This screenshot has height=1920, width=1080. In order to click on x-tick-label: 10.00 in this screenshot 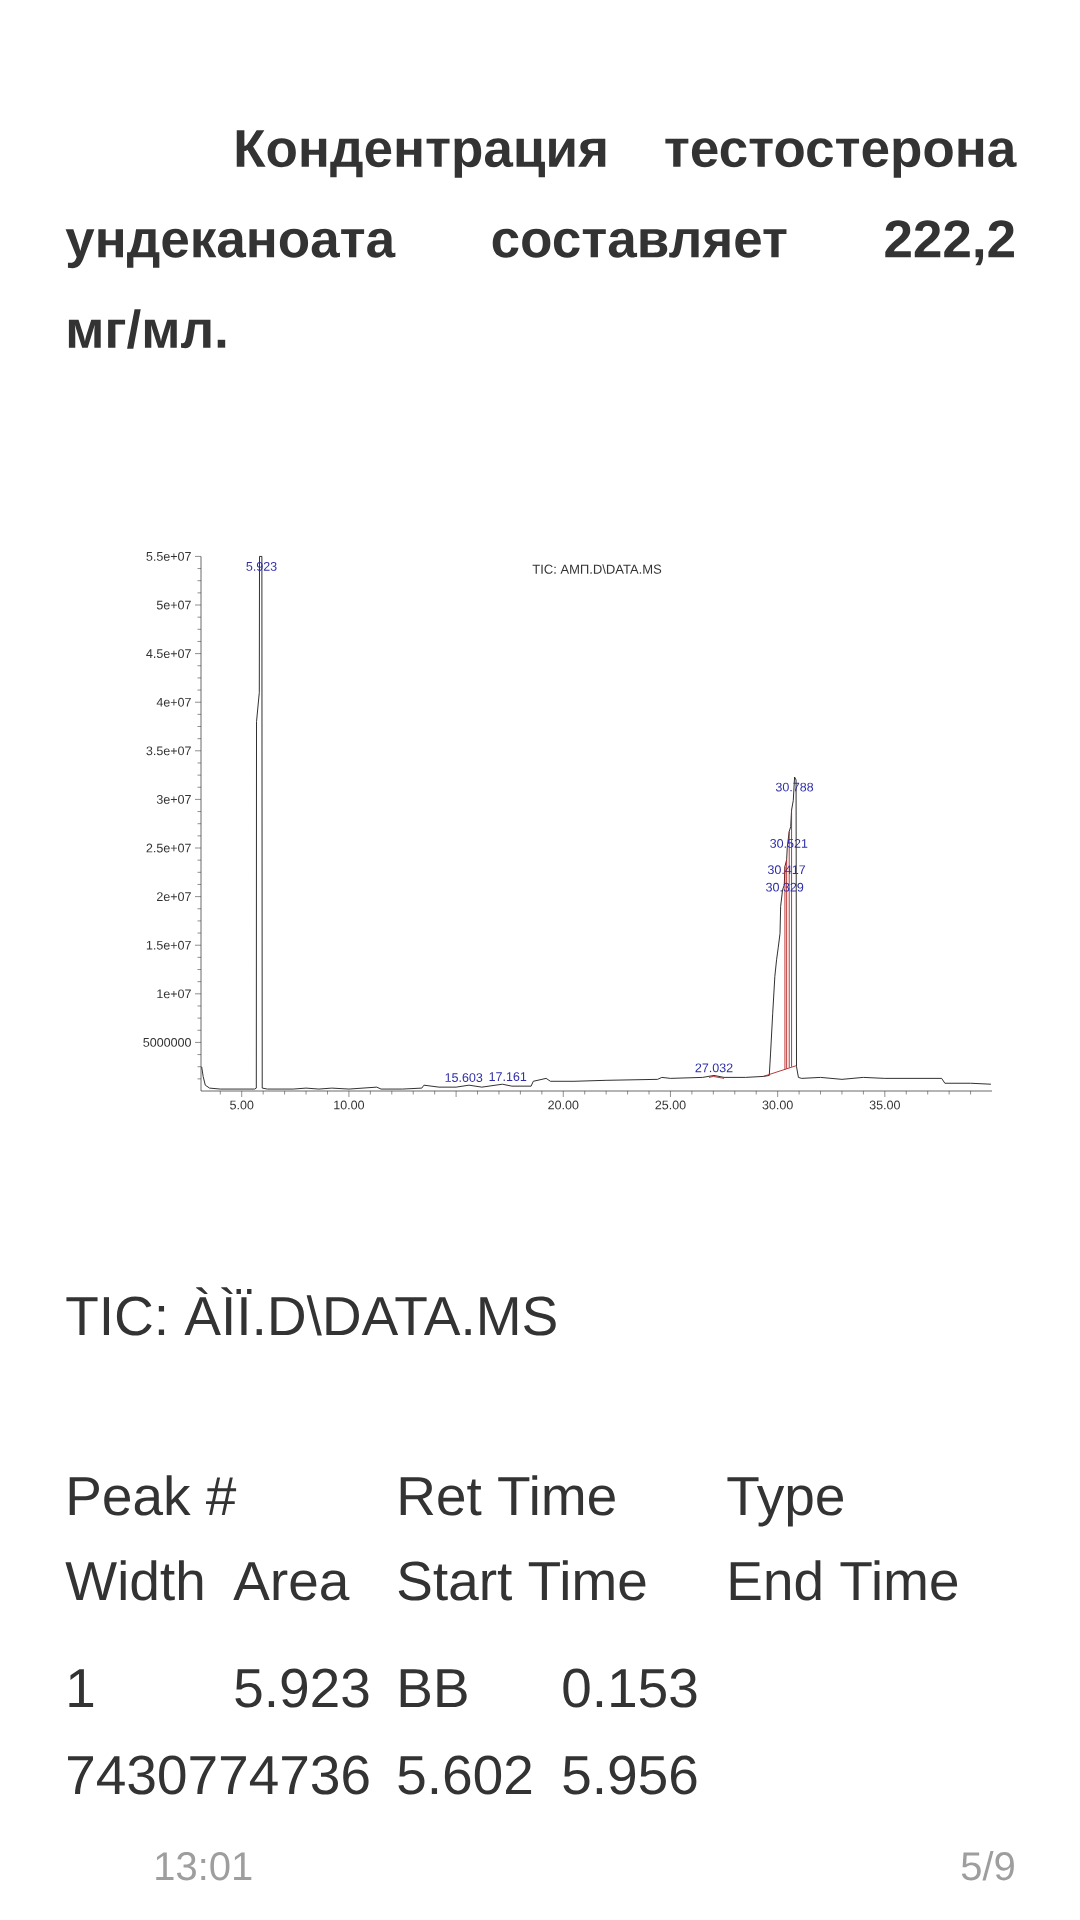, I will do `click(349, 1105)`.